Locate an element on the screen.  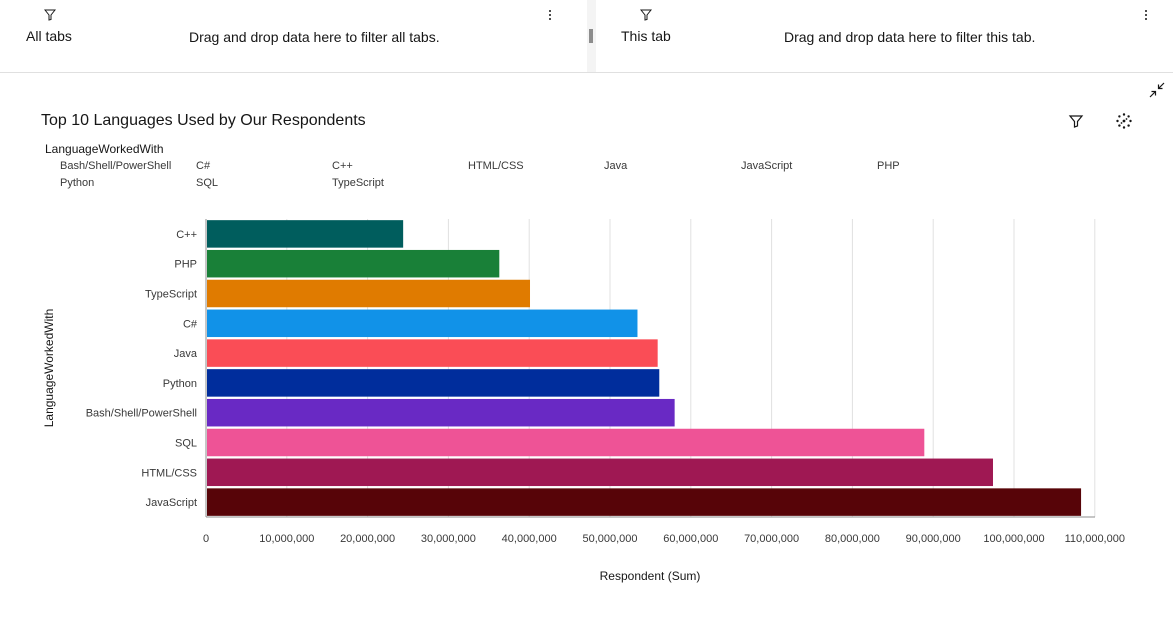
x-tick-label: 0 is located at coordinates (206, 539).